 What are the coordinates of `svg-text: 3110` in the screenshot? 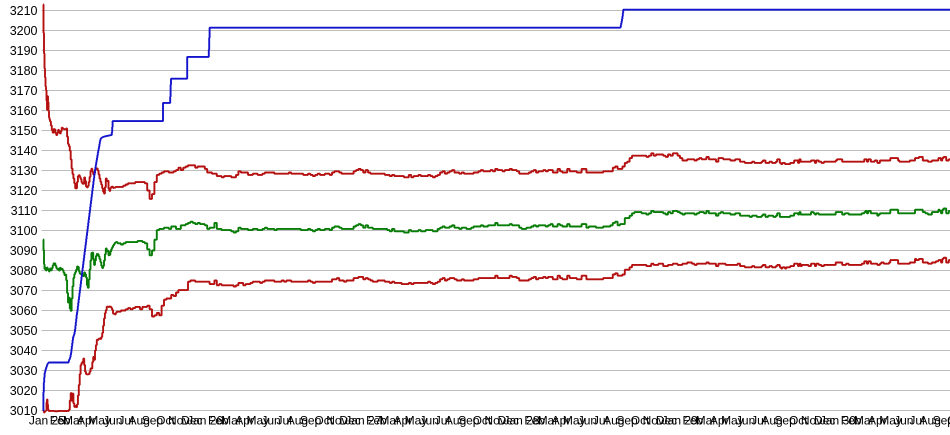 It's located at (24, 211).